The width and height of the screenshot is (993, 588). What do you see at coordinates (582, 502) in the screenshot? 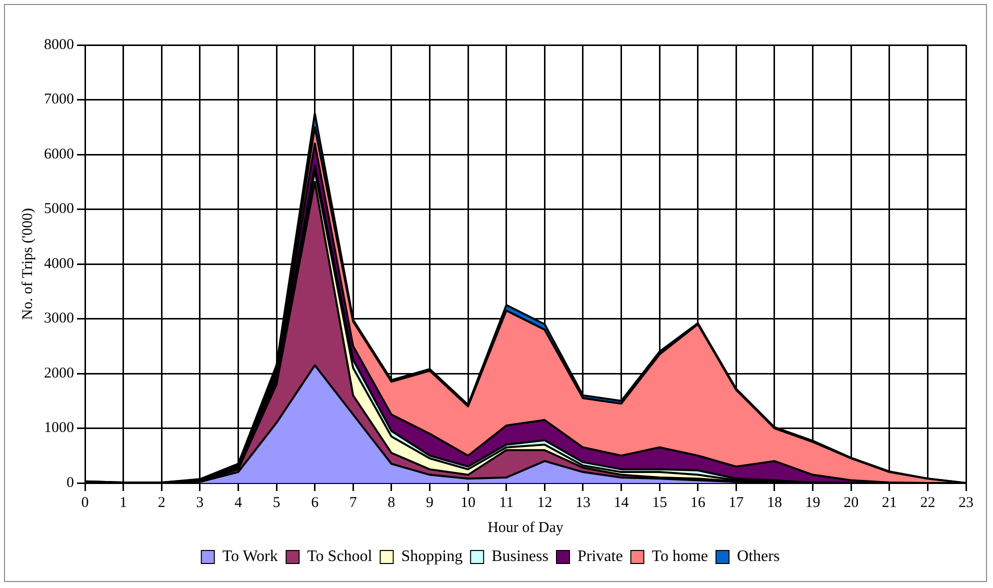
I see `x-tick-label: 13` at bounding box center [582, 502].